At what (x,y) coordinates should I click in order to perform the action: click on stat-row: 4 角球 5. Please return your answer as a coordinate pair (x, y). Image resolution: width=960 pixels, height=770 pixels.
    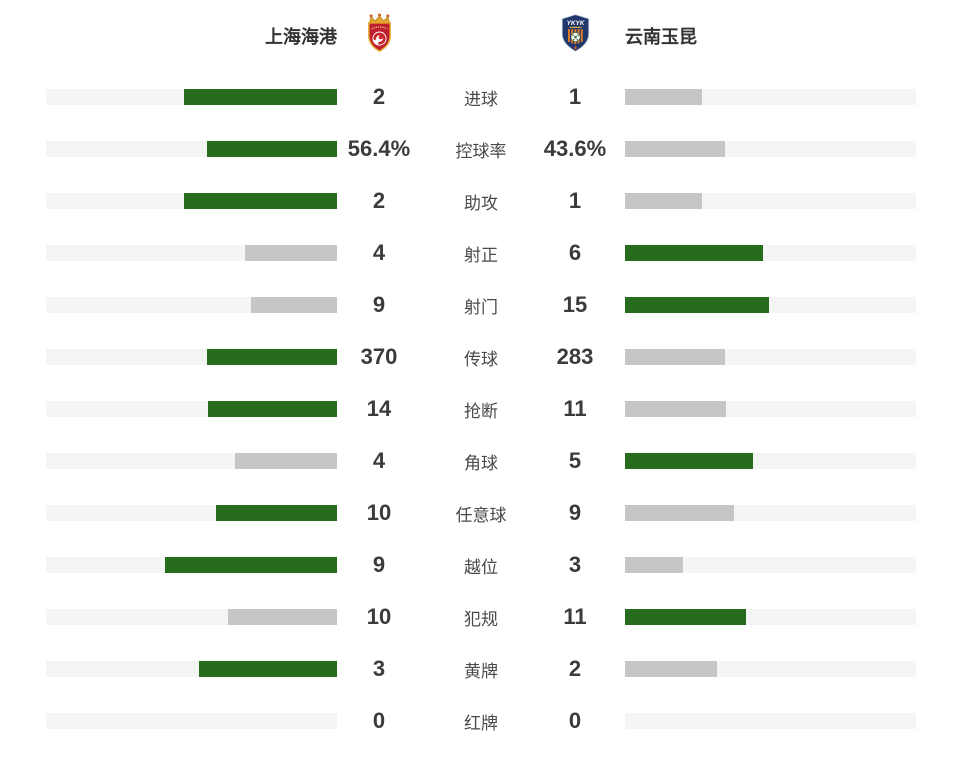
    Looking at the image, I should click on (480, 461).